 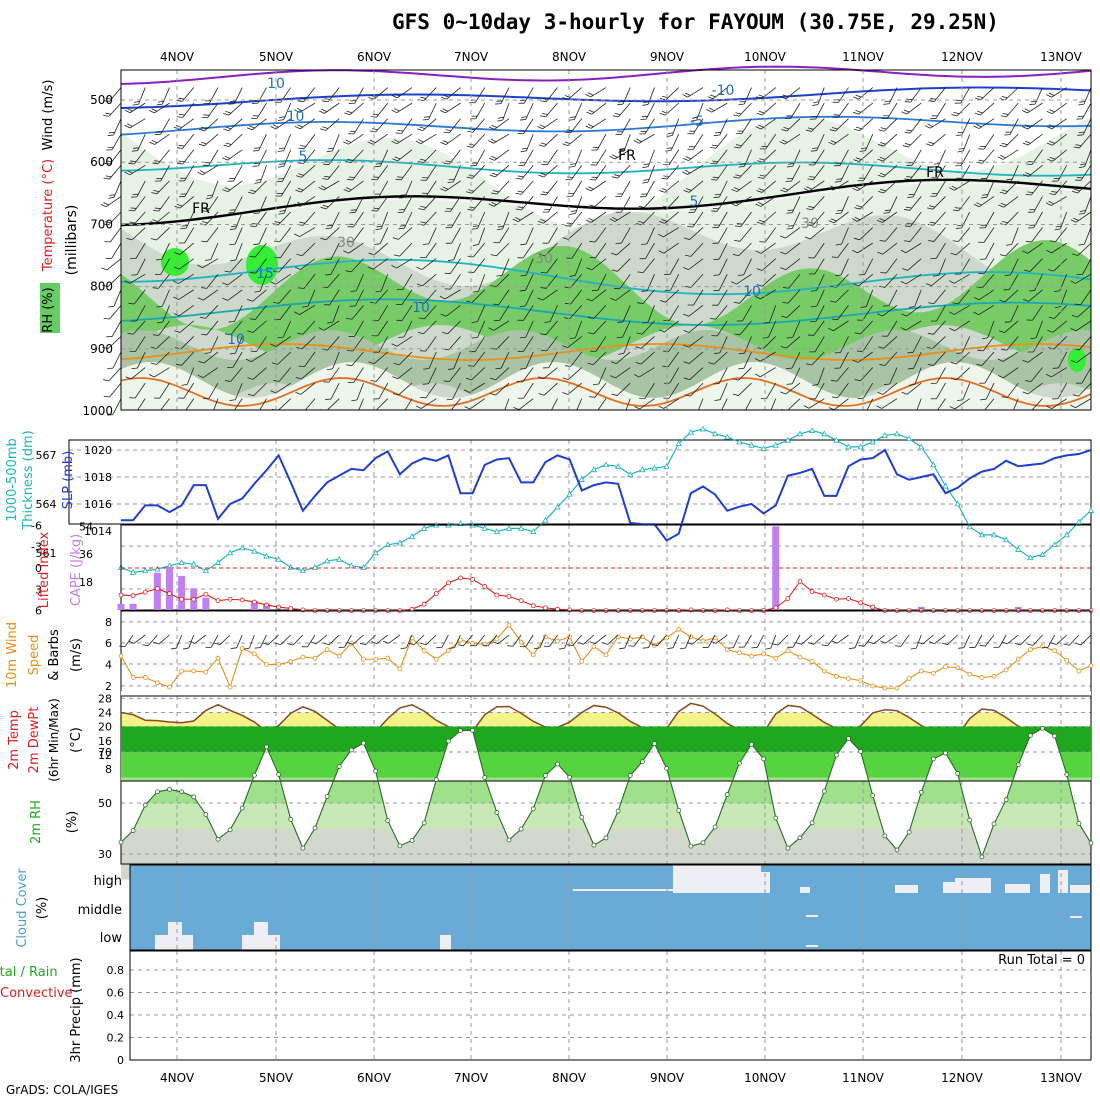 I want to click on rh-legend-swatch, so click(x=50, y=308).